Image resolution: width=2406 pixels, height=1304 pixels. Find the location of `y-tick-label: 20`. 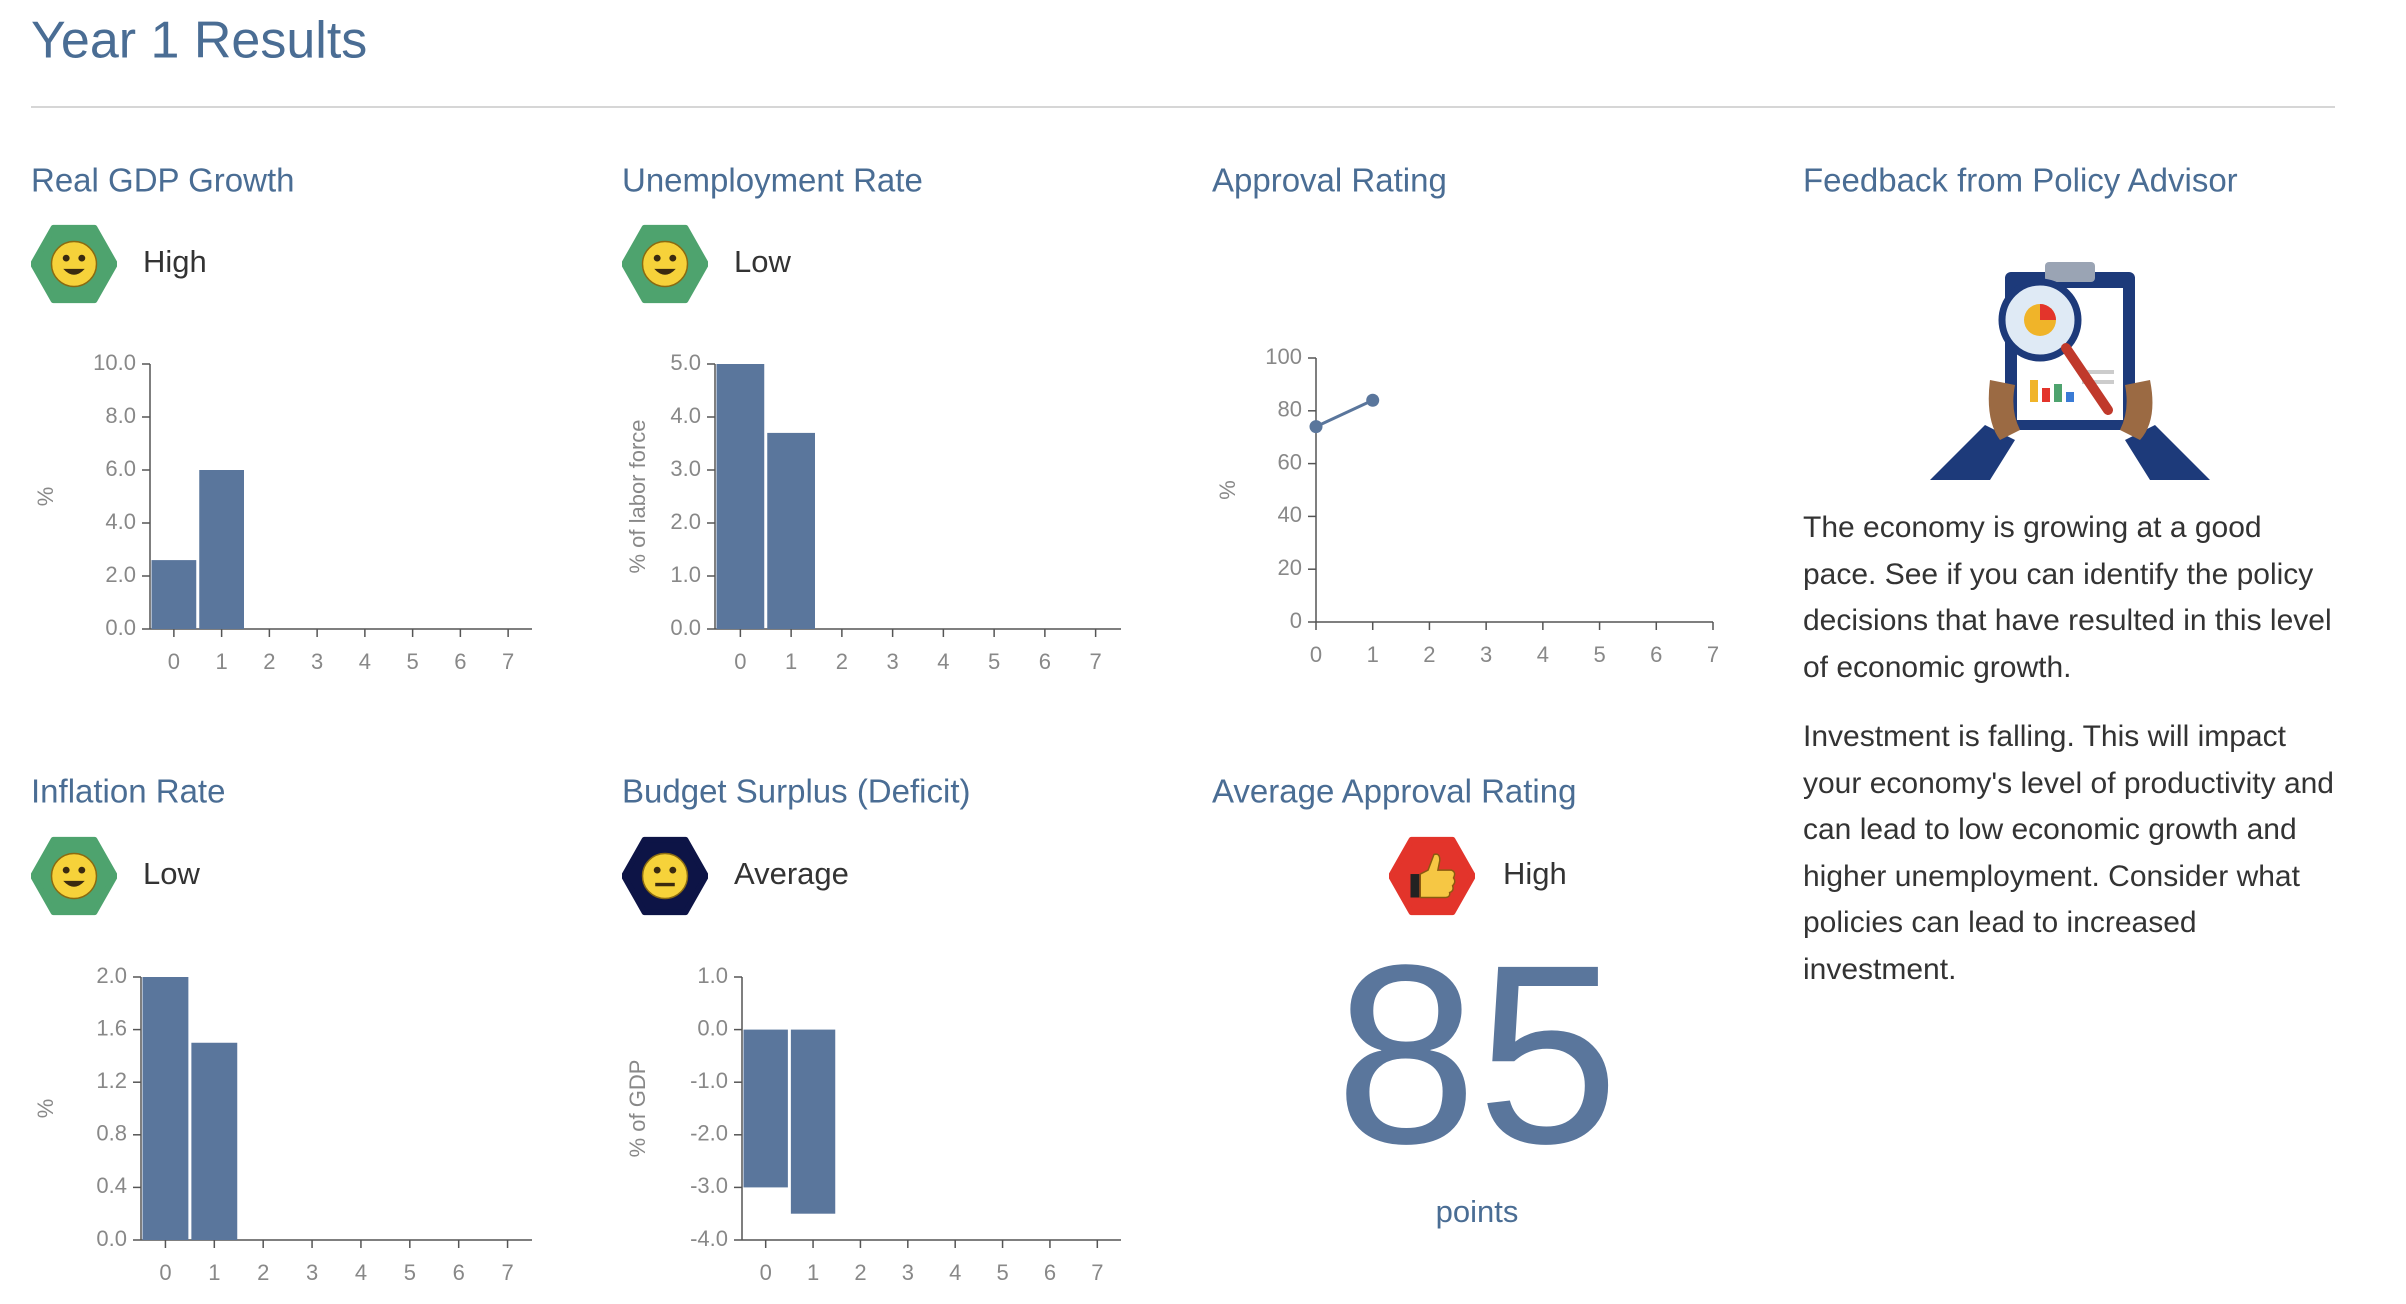

y-tick-label: 20 is located at coordinates (1290, 567).